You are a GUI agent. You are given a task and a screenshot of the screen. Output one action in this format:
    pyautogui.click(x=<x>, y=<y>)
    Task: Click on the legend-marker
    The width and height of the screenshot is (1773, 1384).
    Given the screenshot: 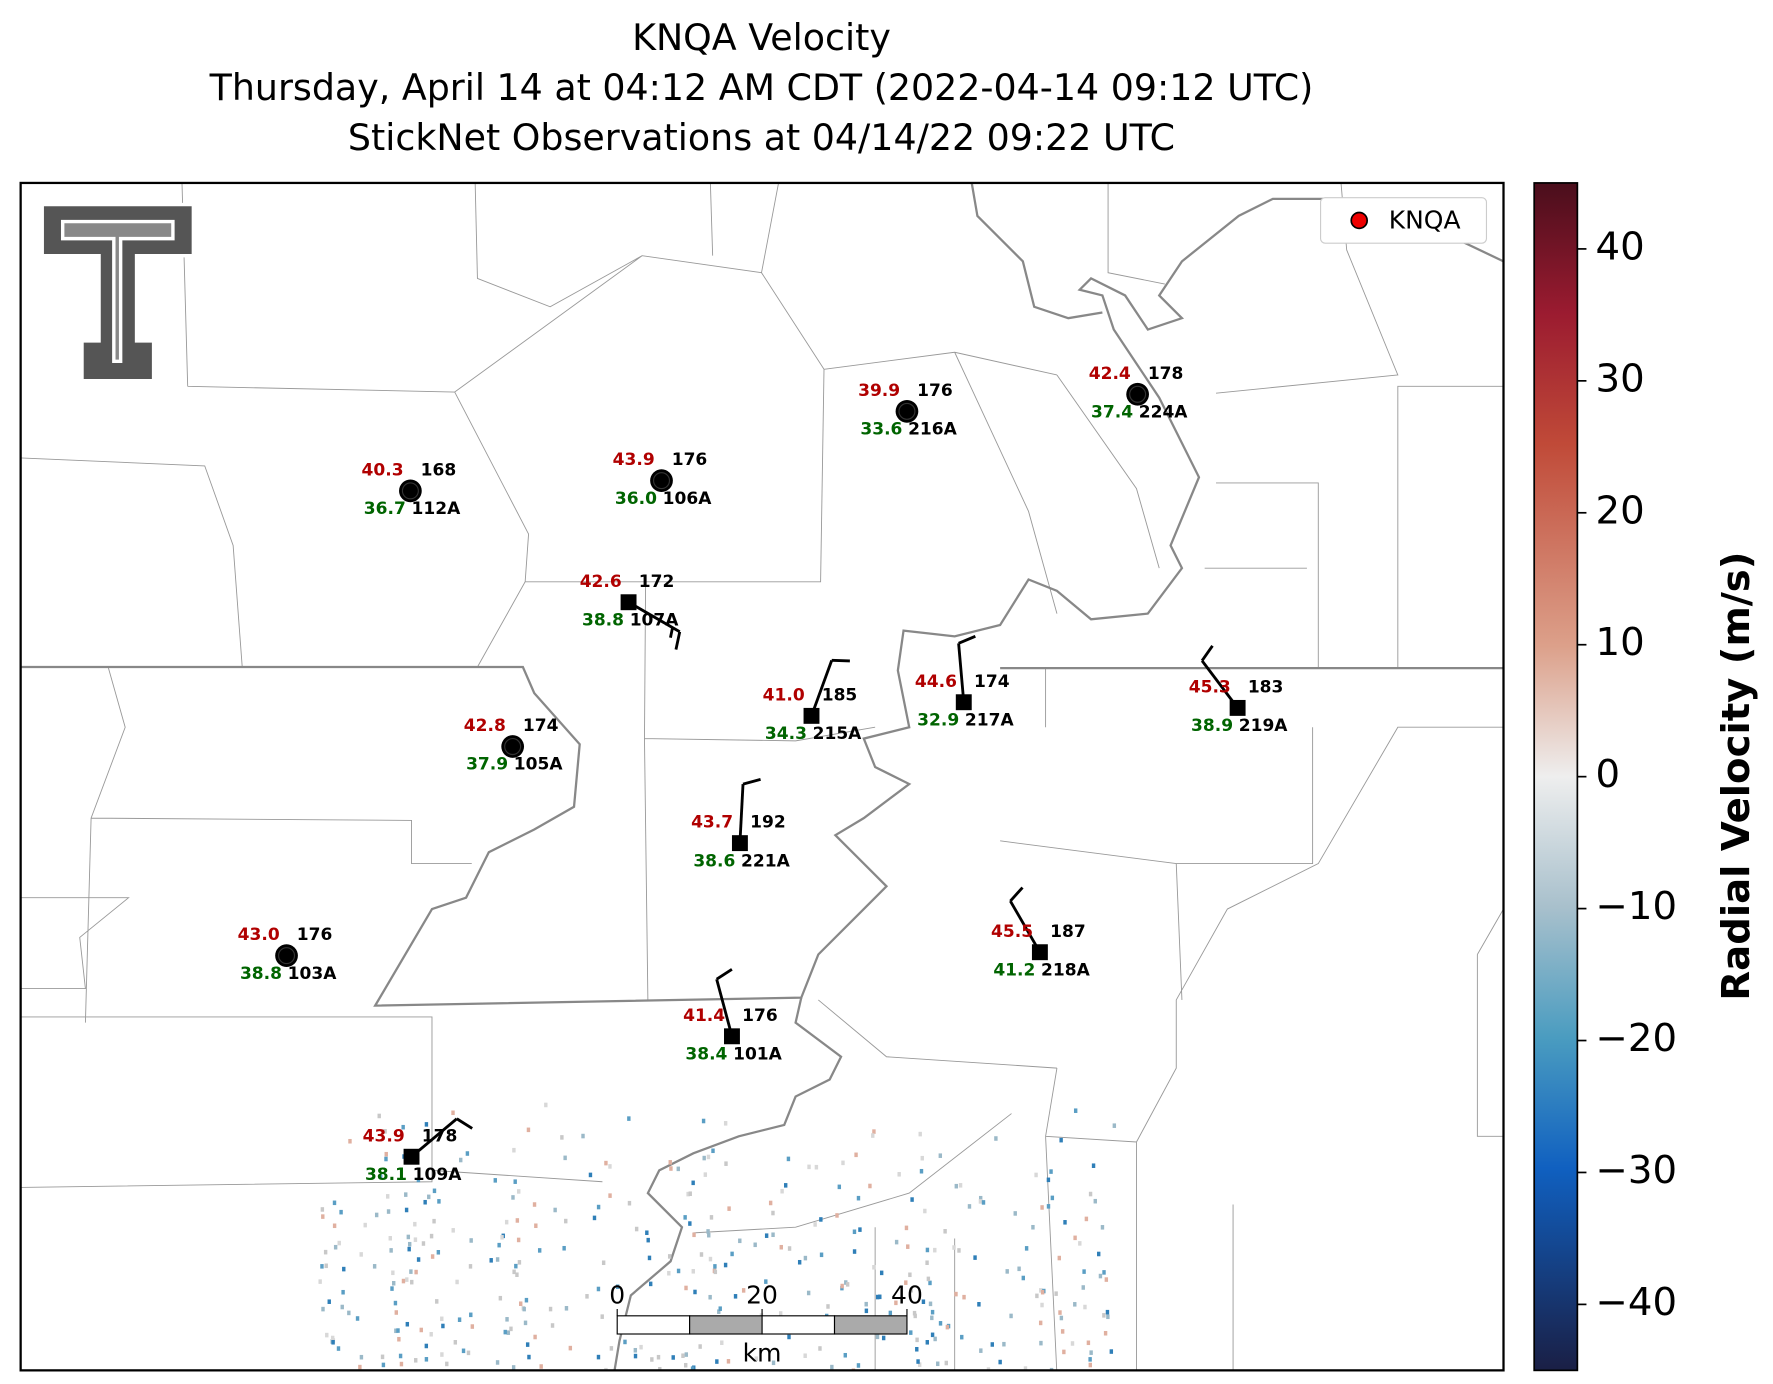 What is the action you would take?
    pyautogui.click(x=1359, y=220)
    